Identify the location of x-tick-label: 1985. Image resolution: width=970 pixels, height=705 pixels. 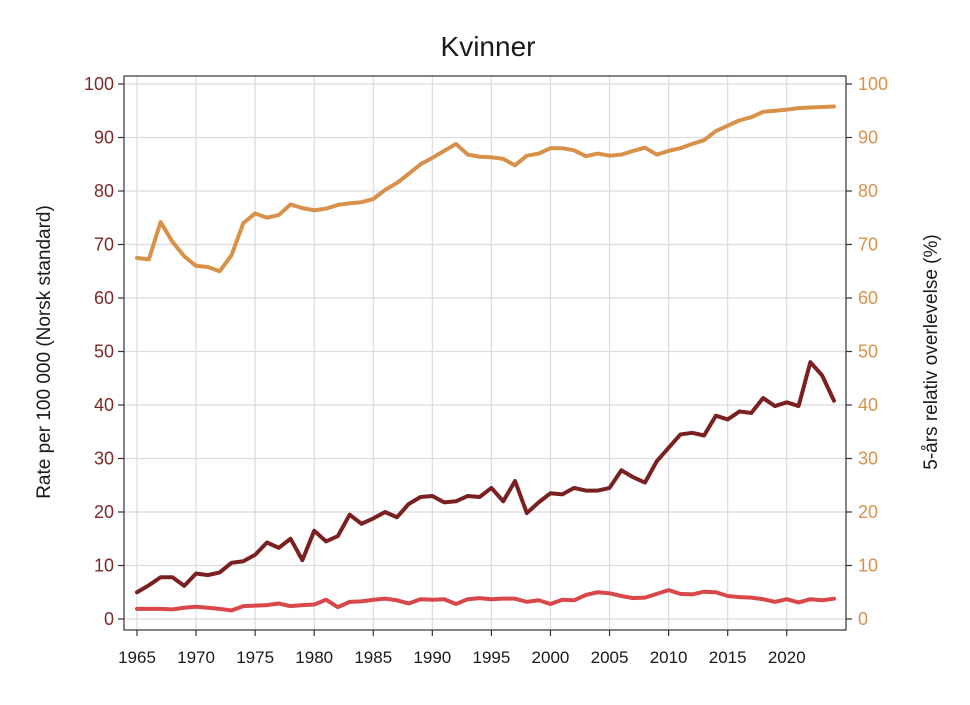
(373, 657).